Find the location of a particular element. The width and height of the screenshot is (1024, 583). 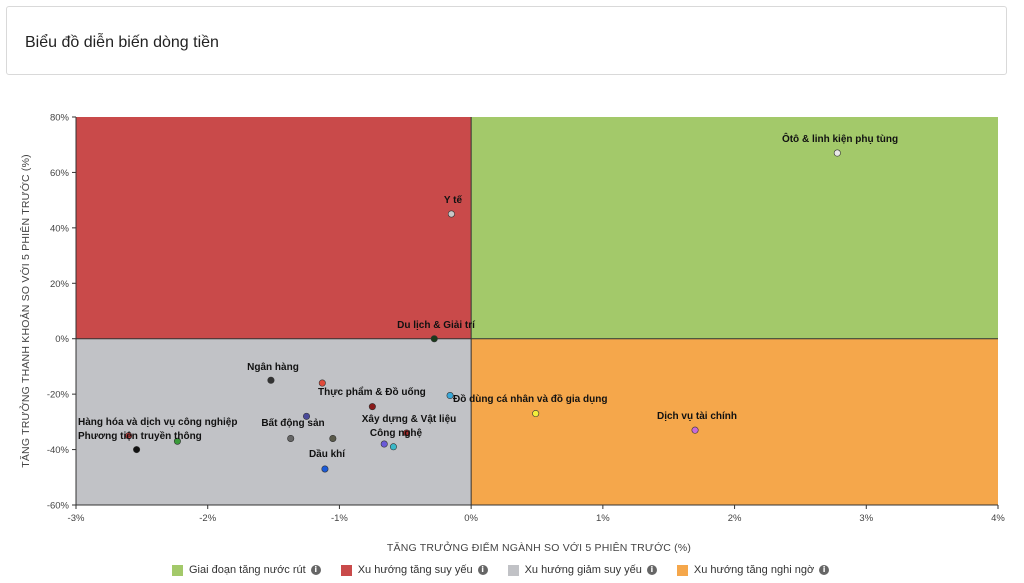

point-label: Công nghệ is located at coordinates (396, 433).